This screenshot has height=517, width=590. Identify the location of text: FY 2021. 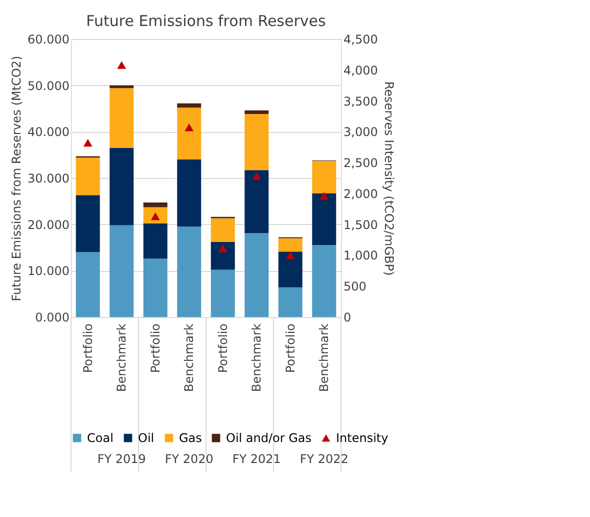
(256, 459).